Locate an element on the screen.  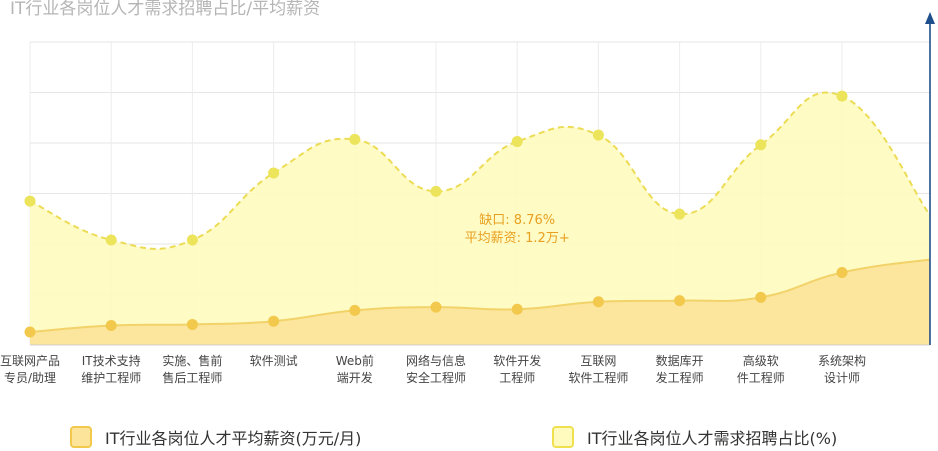
legend-item-demand: IT行业各岗位人才需求招聘占比(%) is located at coordinates (694, 437).